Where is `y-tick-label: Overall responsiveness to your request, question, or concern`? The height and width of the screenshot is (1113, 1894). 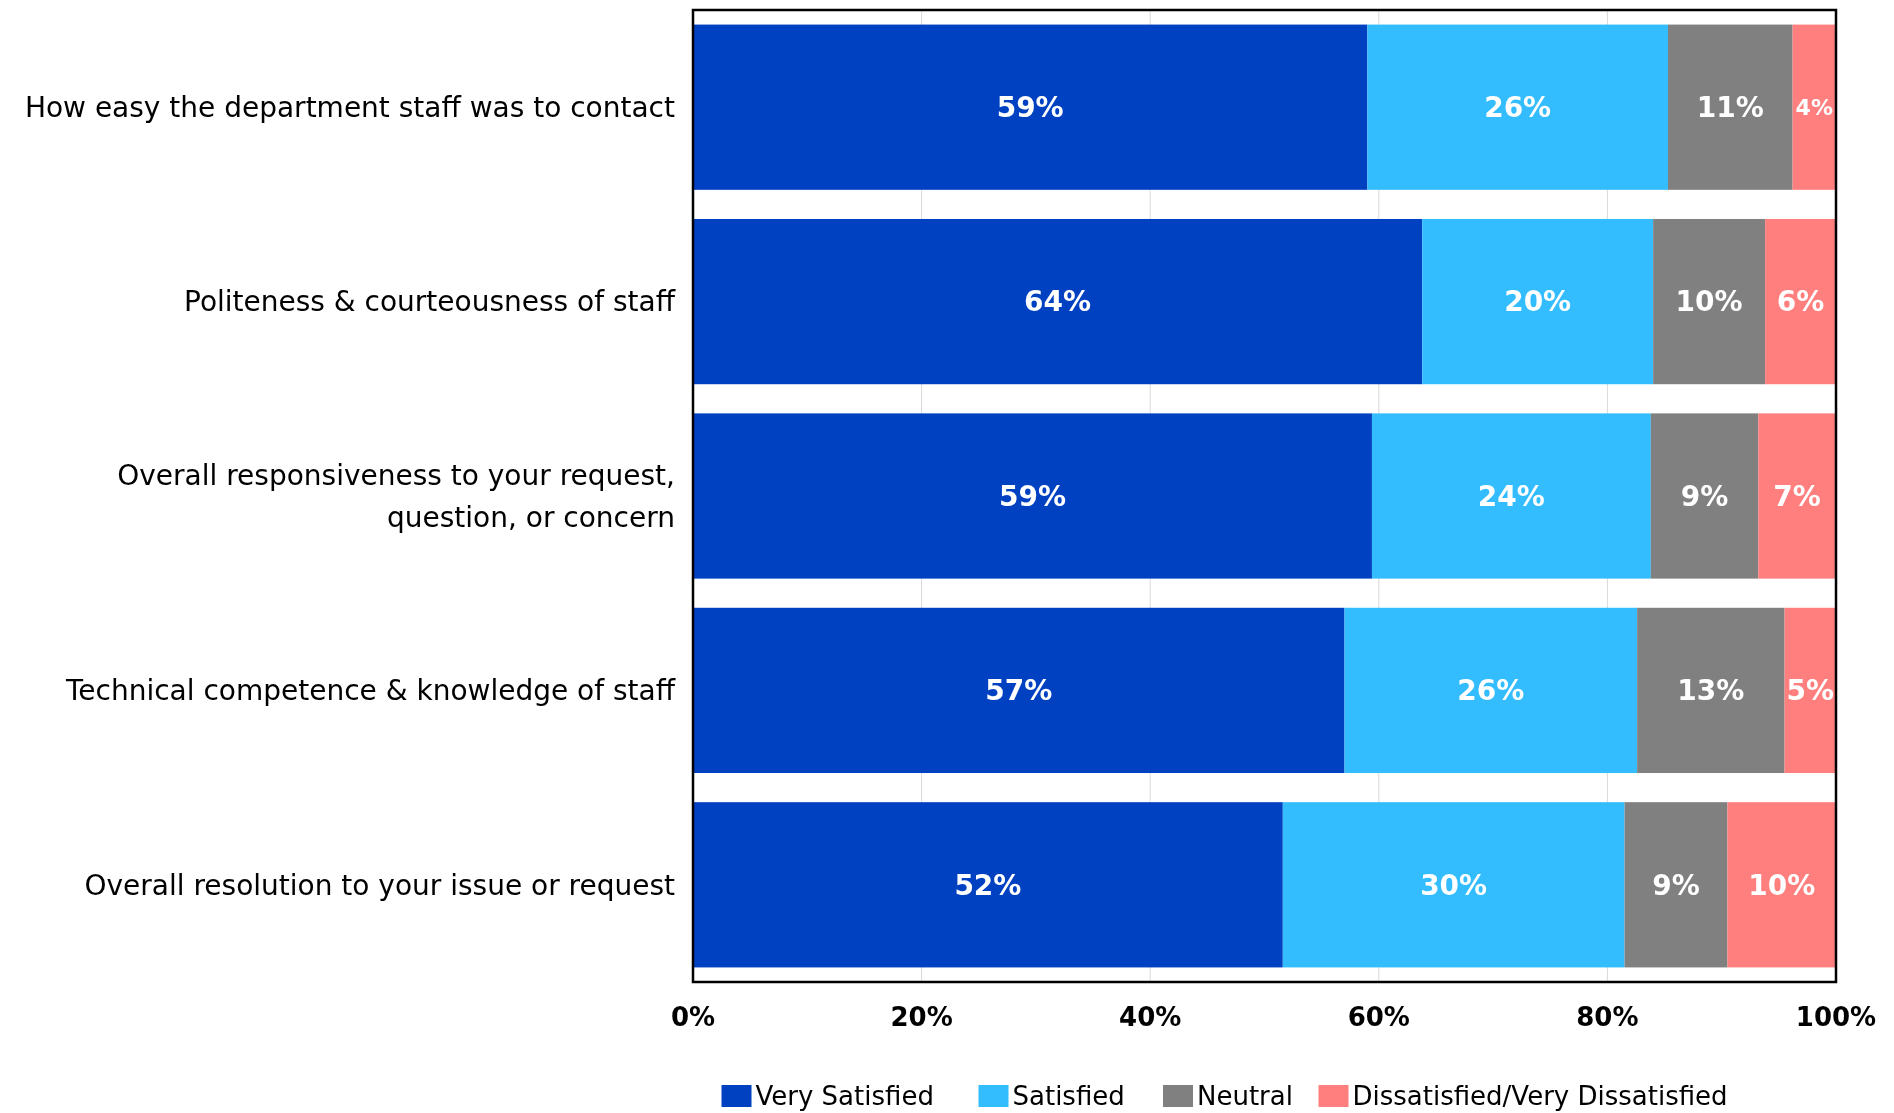 y-tick-label: Overall responsiveness to your request, question, or concern is located at coordinates (396, 496).